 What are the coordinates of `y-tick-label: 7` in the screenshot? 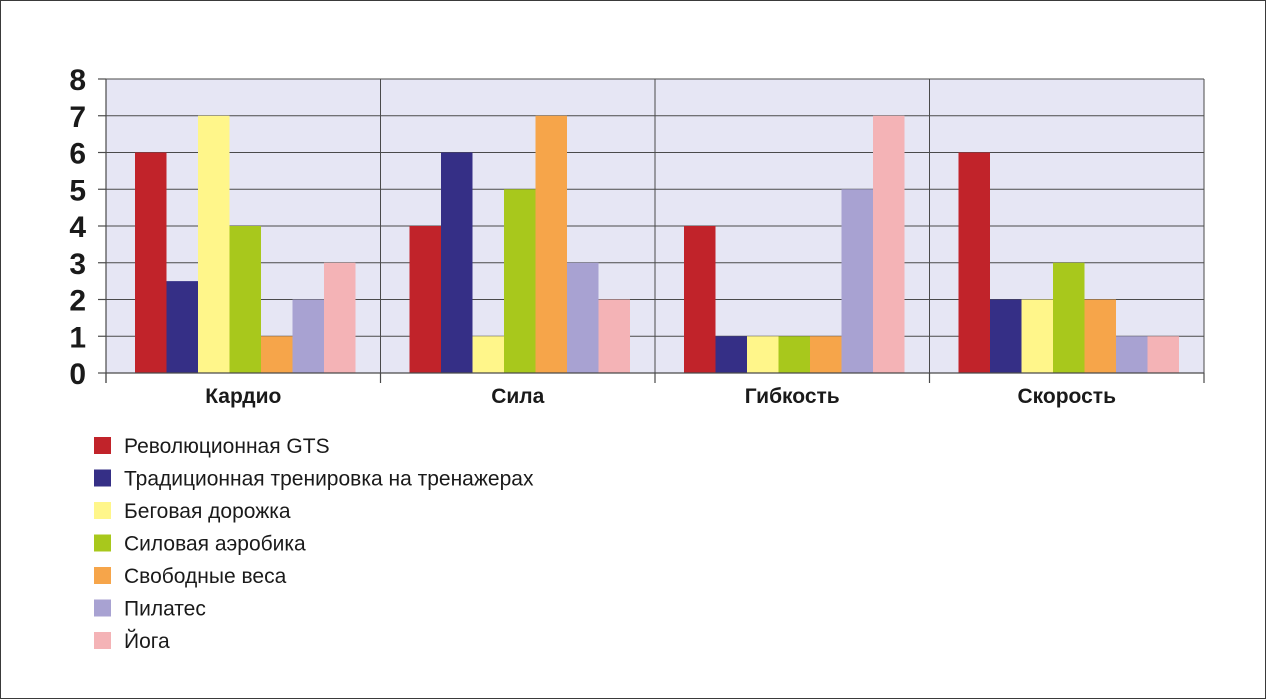 It's located at (77, 117).